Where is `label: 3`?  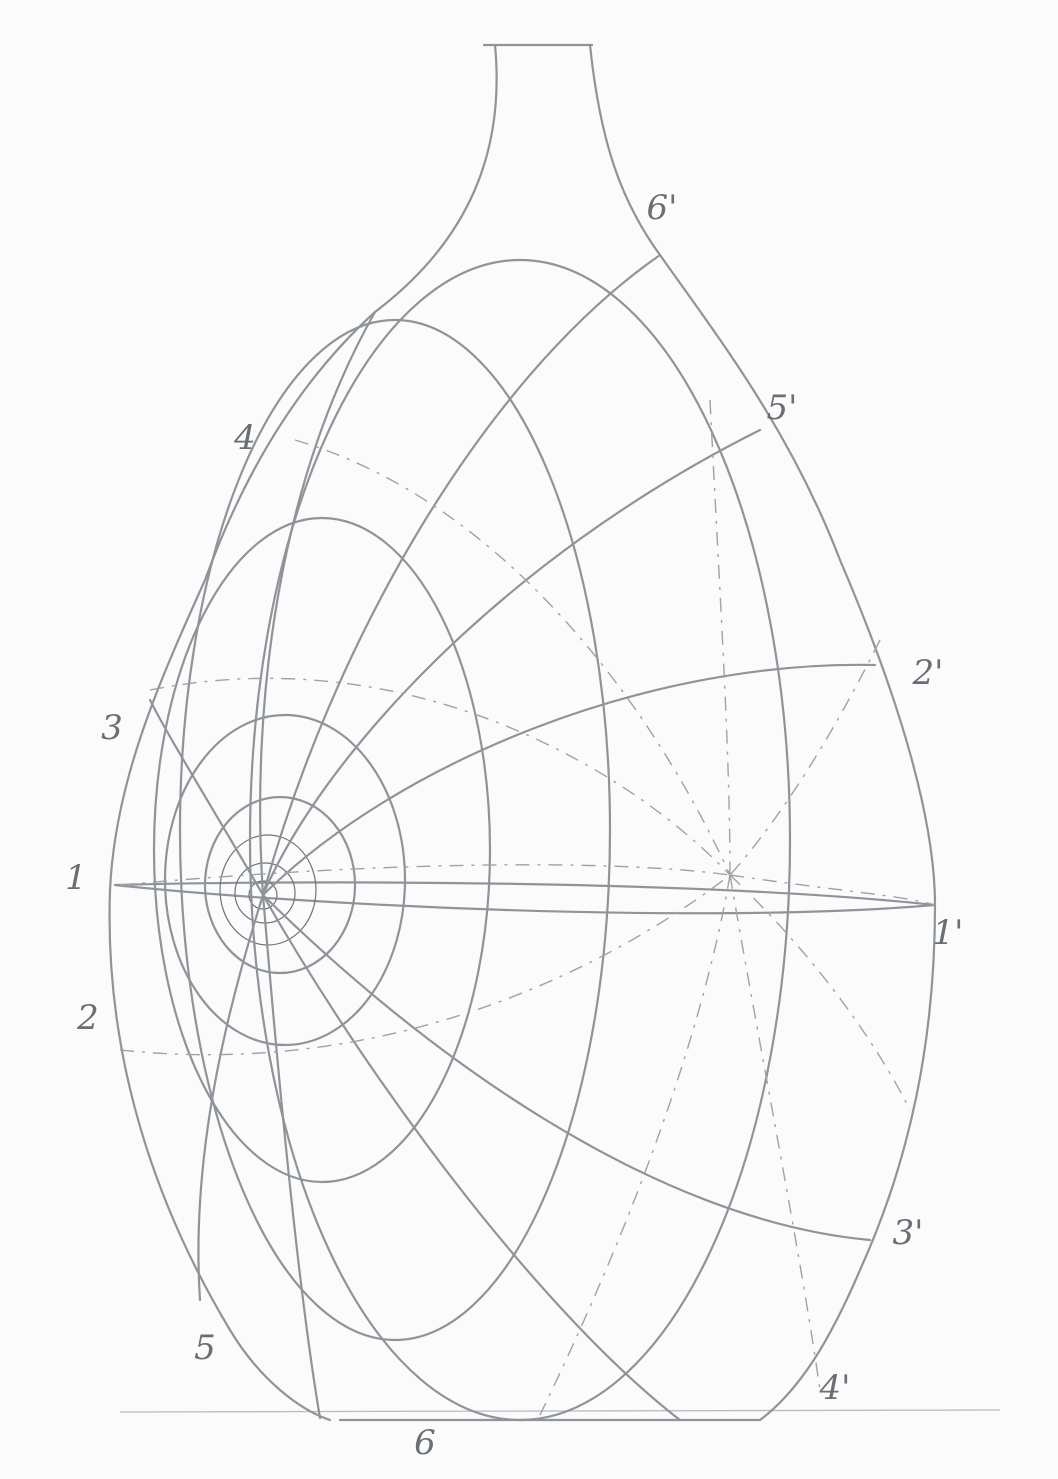
label: 3 is located at coordinates (112, 728).